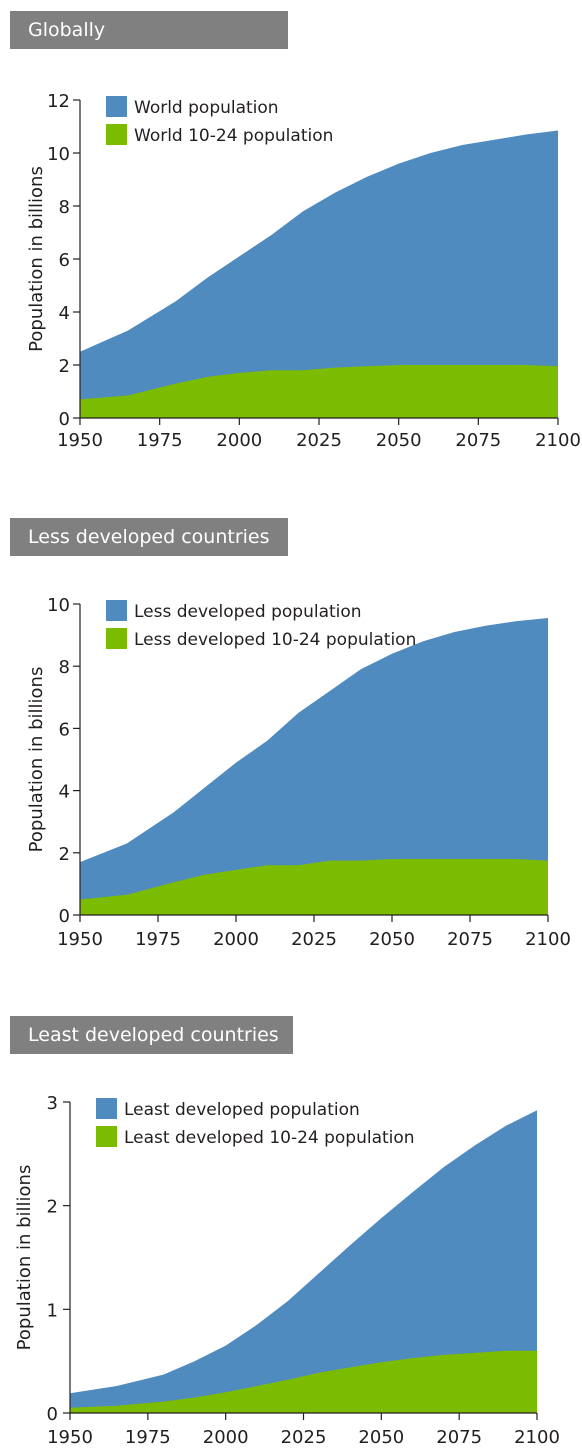  Describe the element at coordinates (52, 1310) in the screenshot. I see `y-tick-label: 1` at that location.